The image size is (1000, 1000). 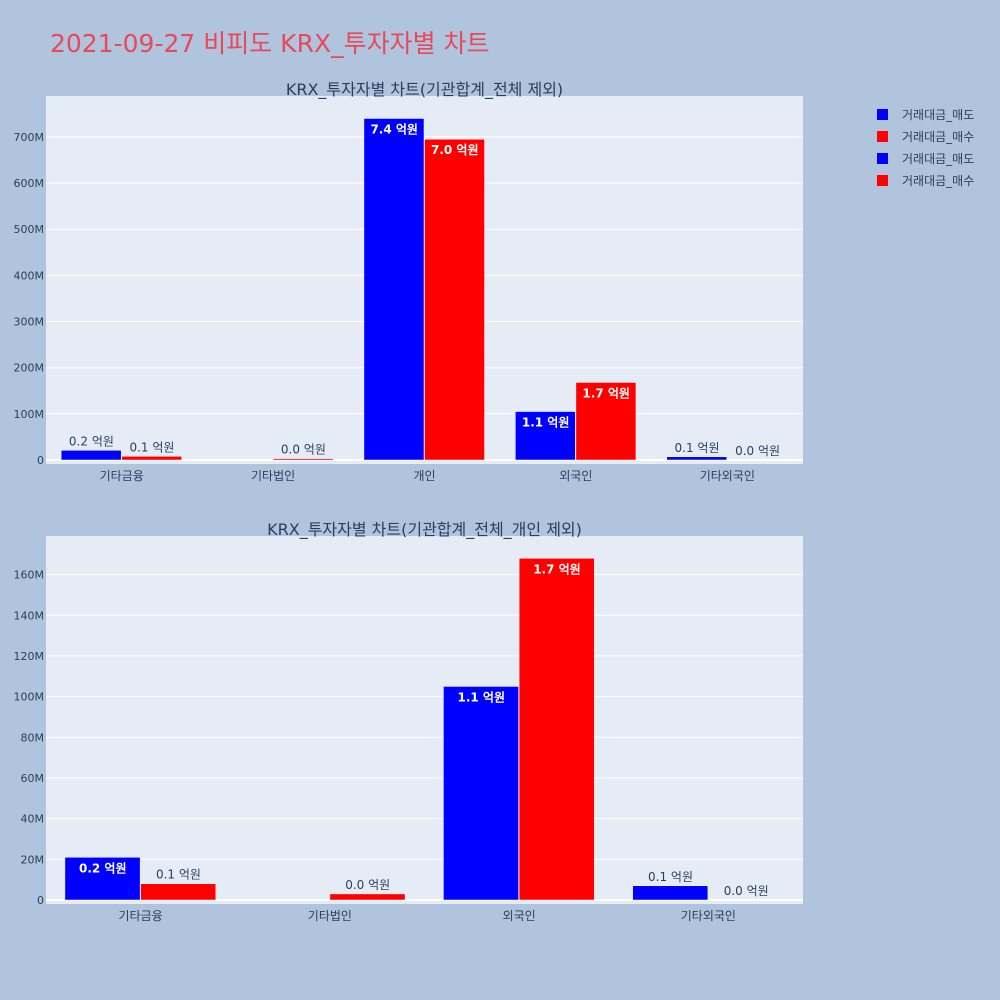 What do you see at coordinates (424, 90) in the screenshot?
I see `chart-title: KRX_투자자별 차트(기관합계_전체 제외)` at bounding box center [424, 90].